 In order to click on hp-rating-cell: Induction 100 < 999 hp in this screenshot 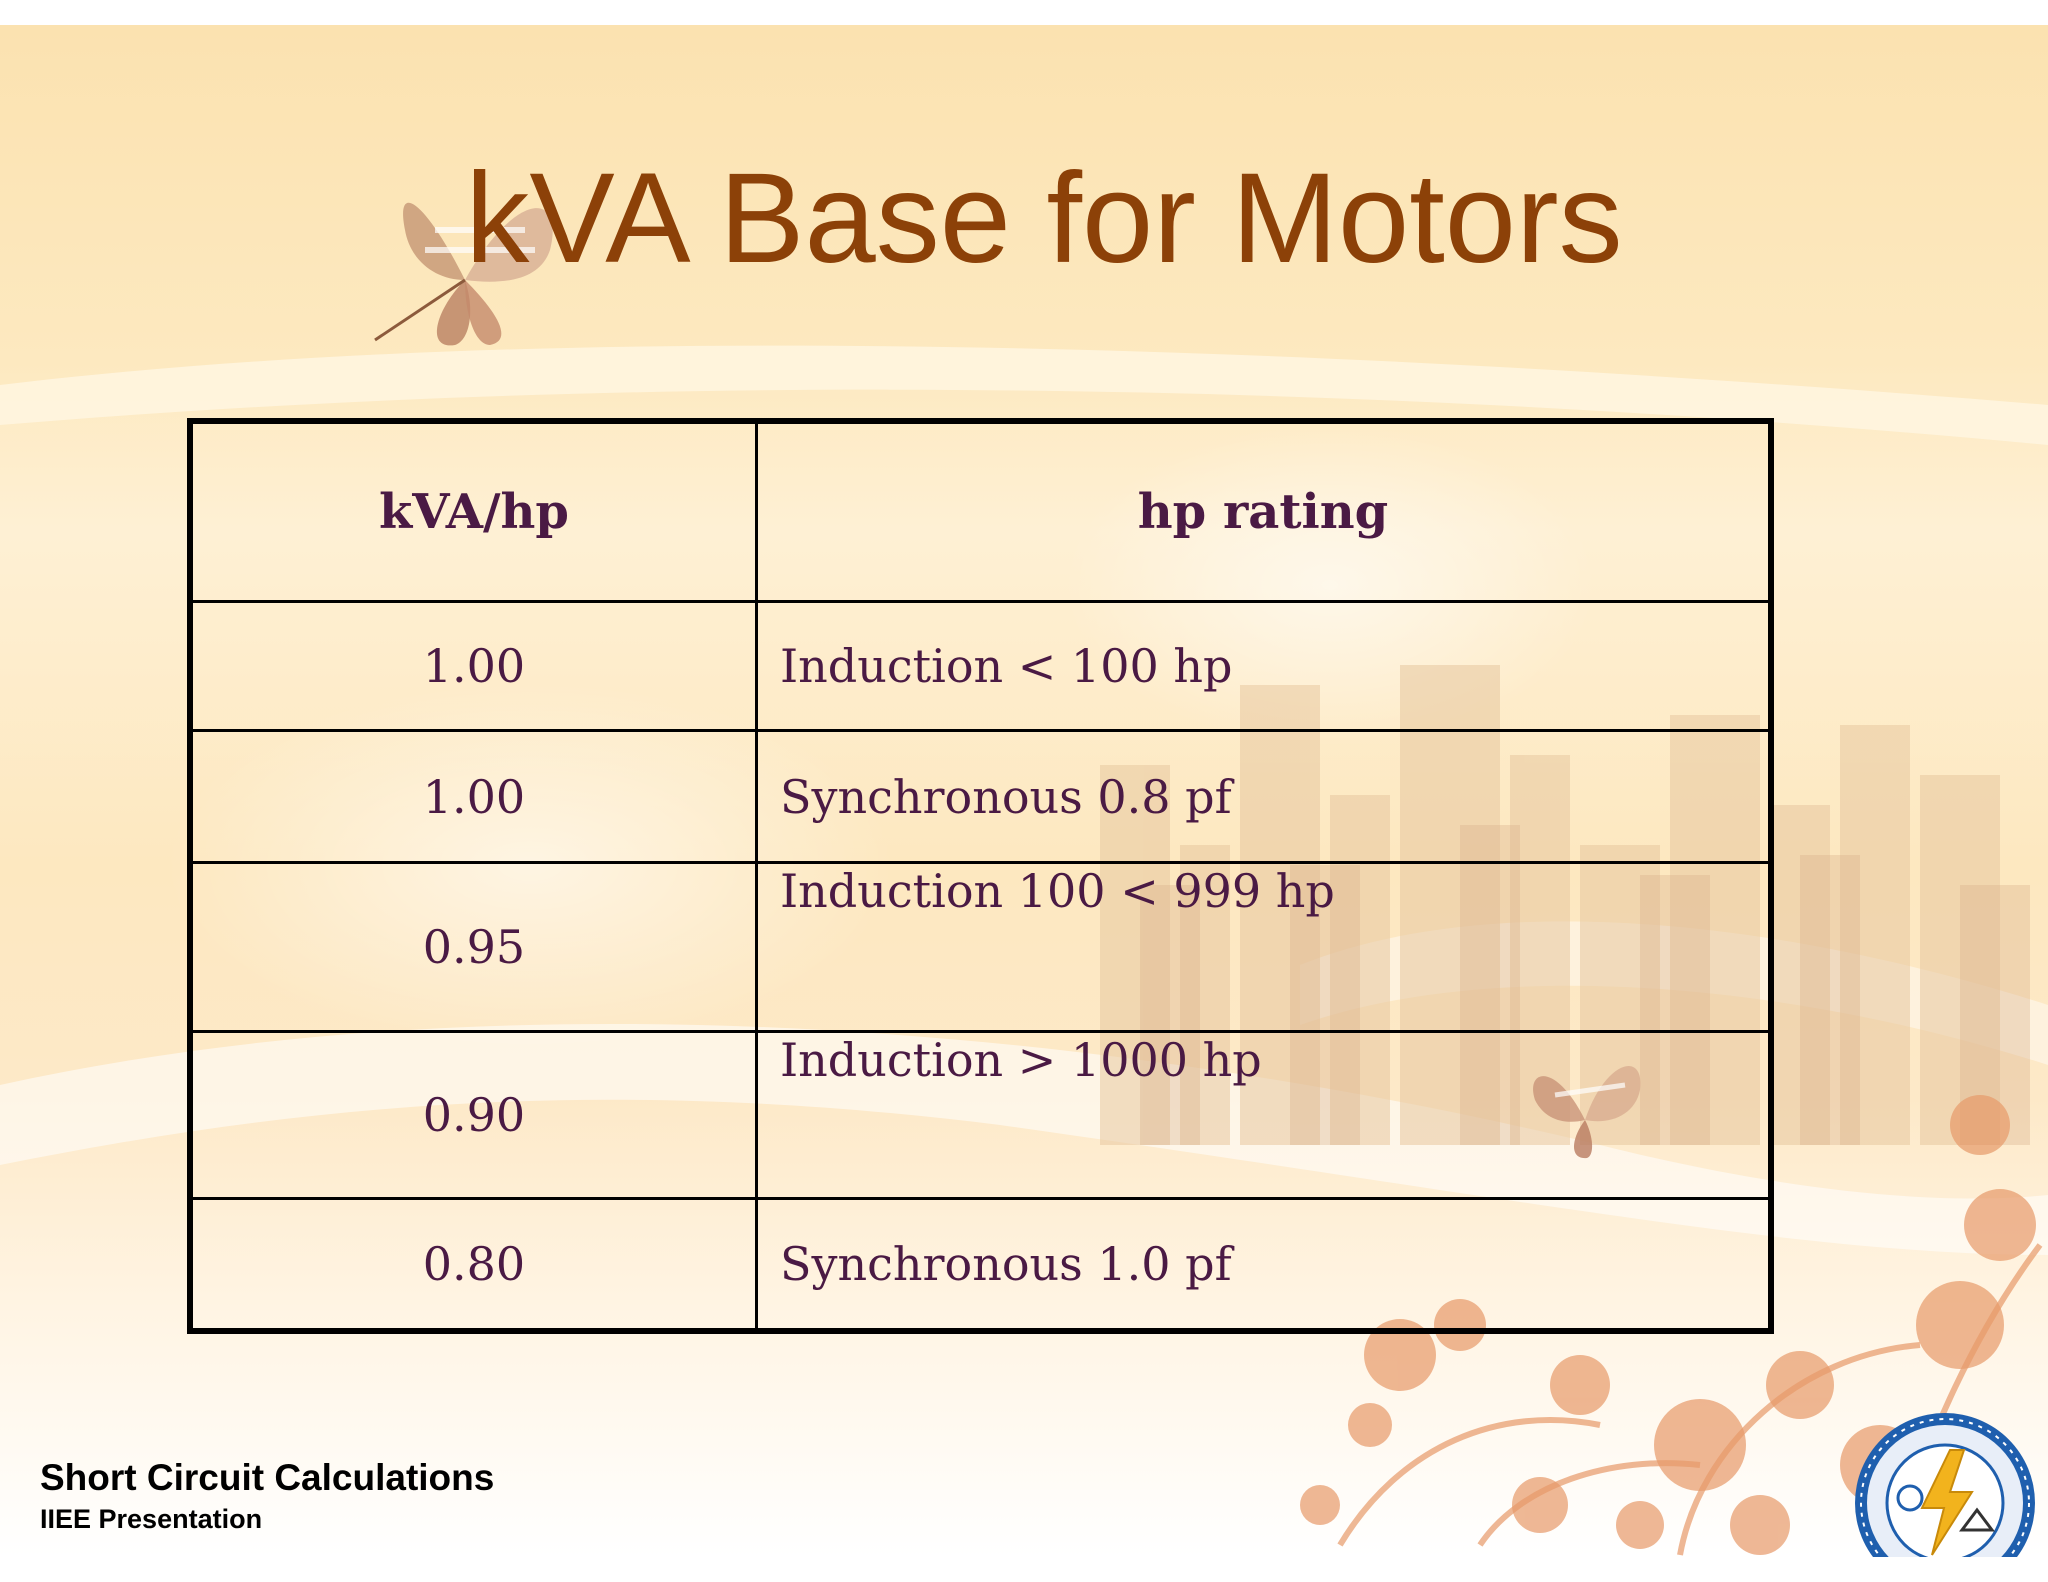, I will do `click(1264, 947)`.